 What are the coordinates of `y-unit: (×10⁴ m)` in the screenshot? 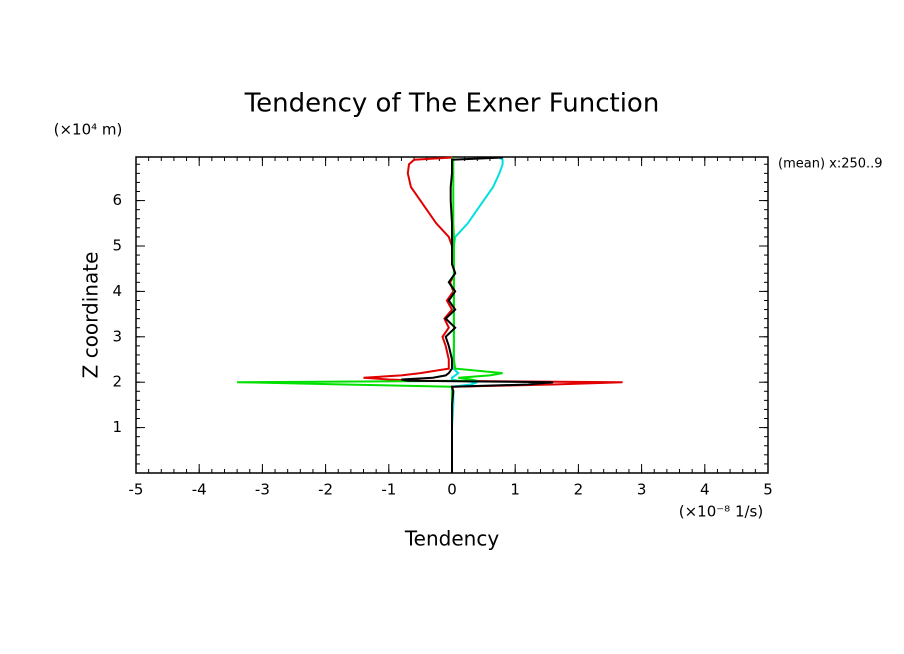 It's located at (88, 130).